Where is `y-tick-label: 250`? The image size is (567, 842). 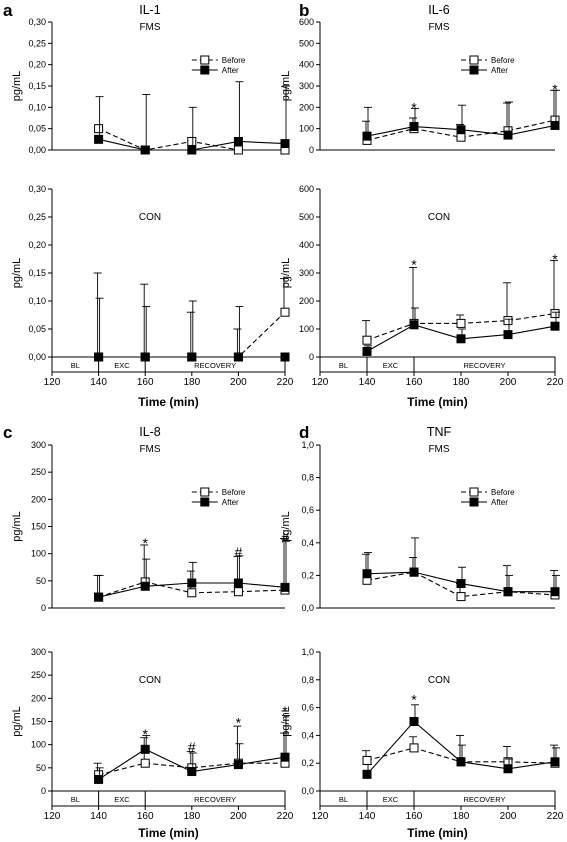 y-tick-label: 250 is located at coordinates (38, 472).